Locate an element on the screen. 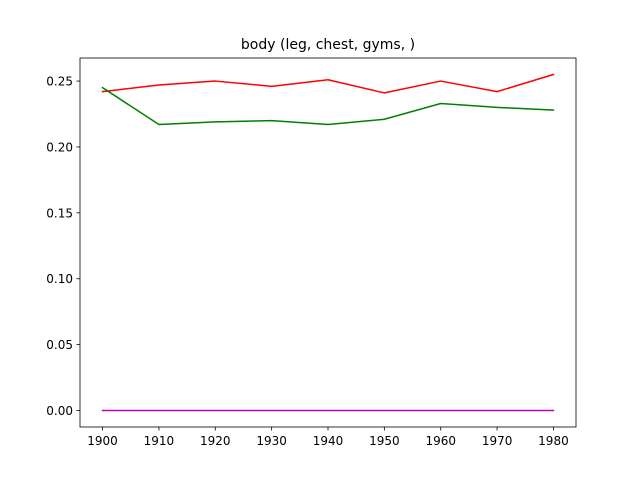 The width and height of the screenshot is (640, 480). x-tick-label-1960: 1960 is located at coordinates (440, 441).